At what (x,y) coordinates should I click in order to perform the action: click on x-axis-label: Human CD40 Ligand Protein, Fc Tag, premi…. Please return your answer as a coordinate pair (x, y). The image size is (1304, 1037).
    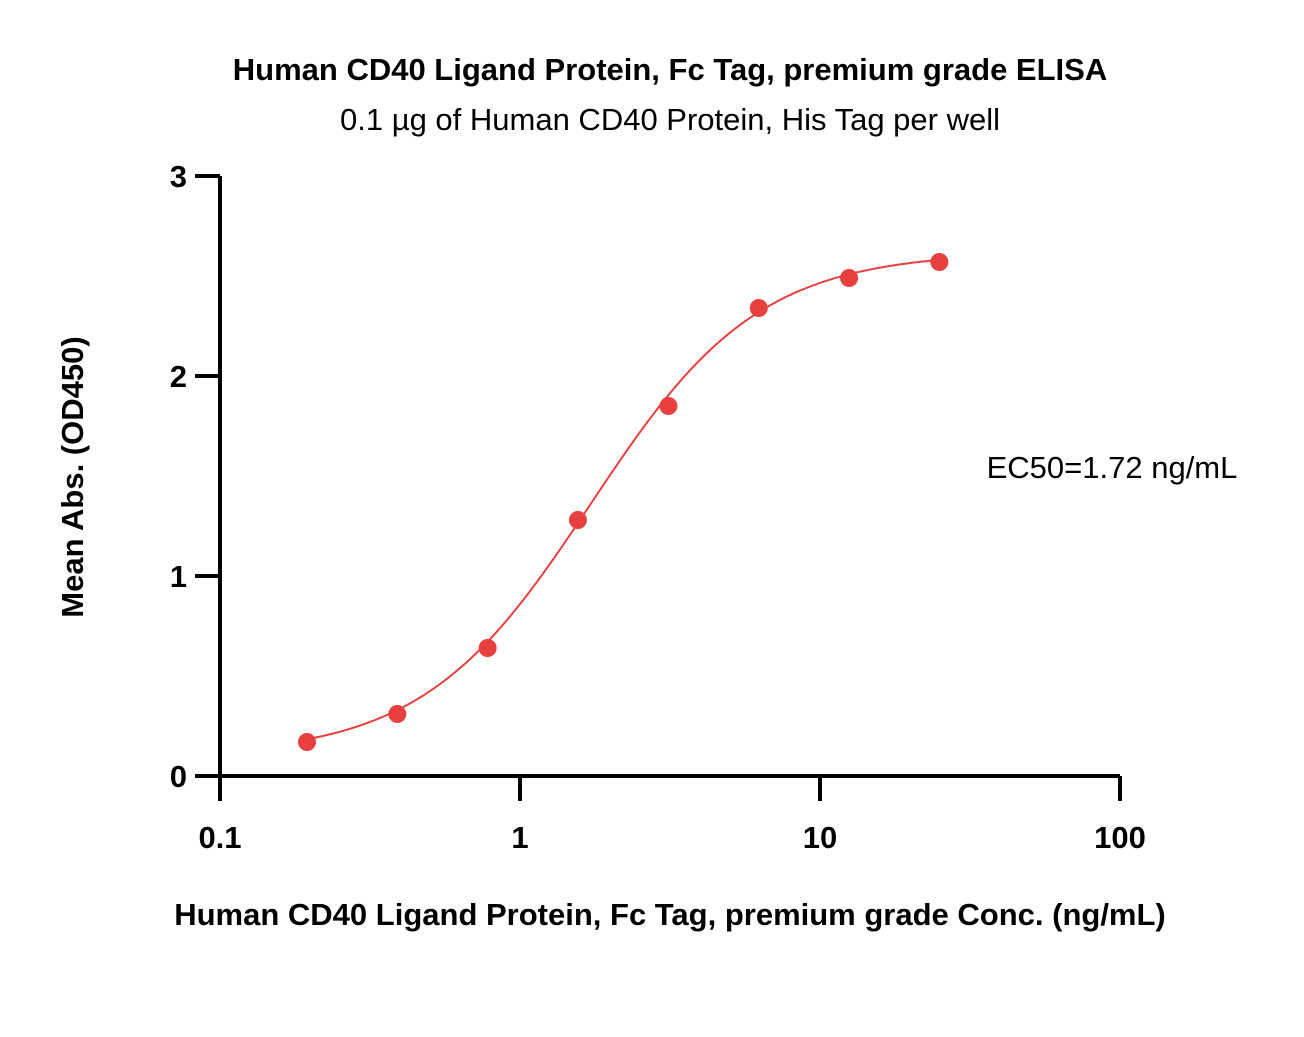
    Looking at the image, I should click on (670, 914).